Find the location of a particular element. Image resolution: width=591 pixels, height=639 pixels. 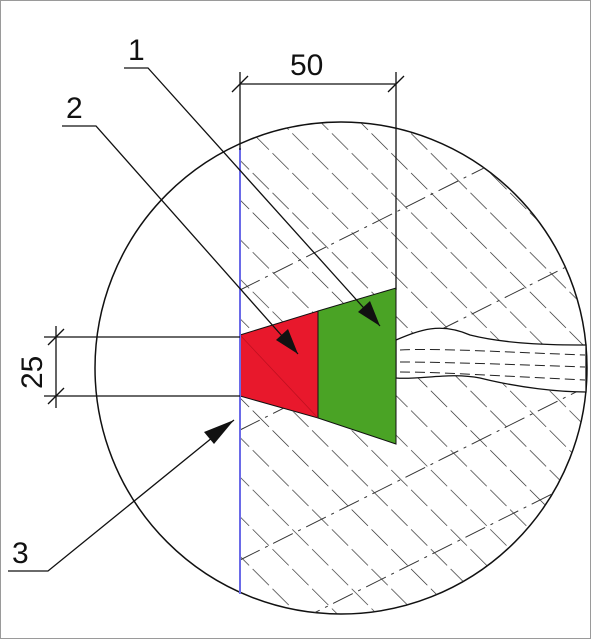

callout-2-label: 2 is located at coordinates (74, 108).